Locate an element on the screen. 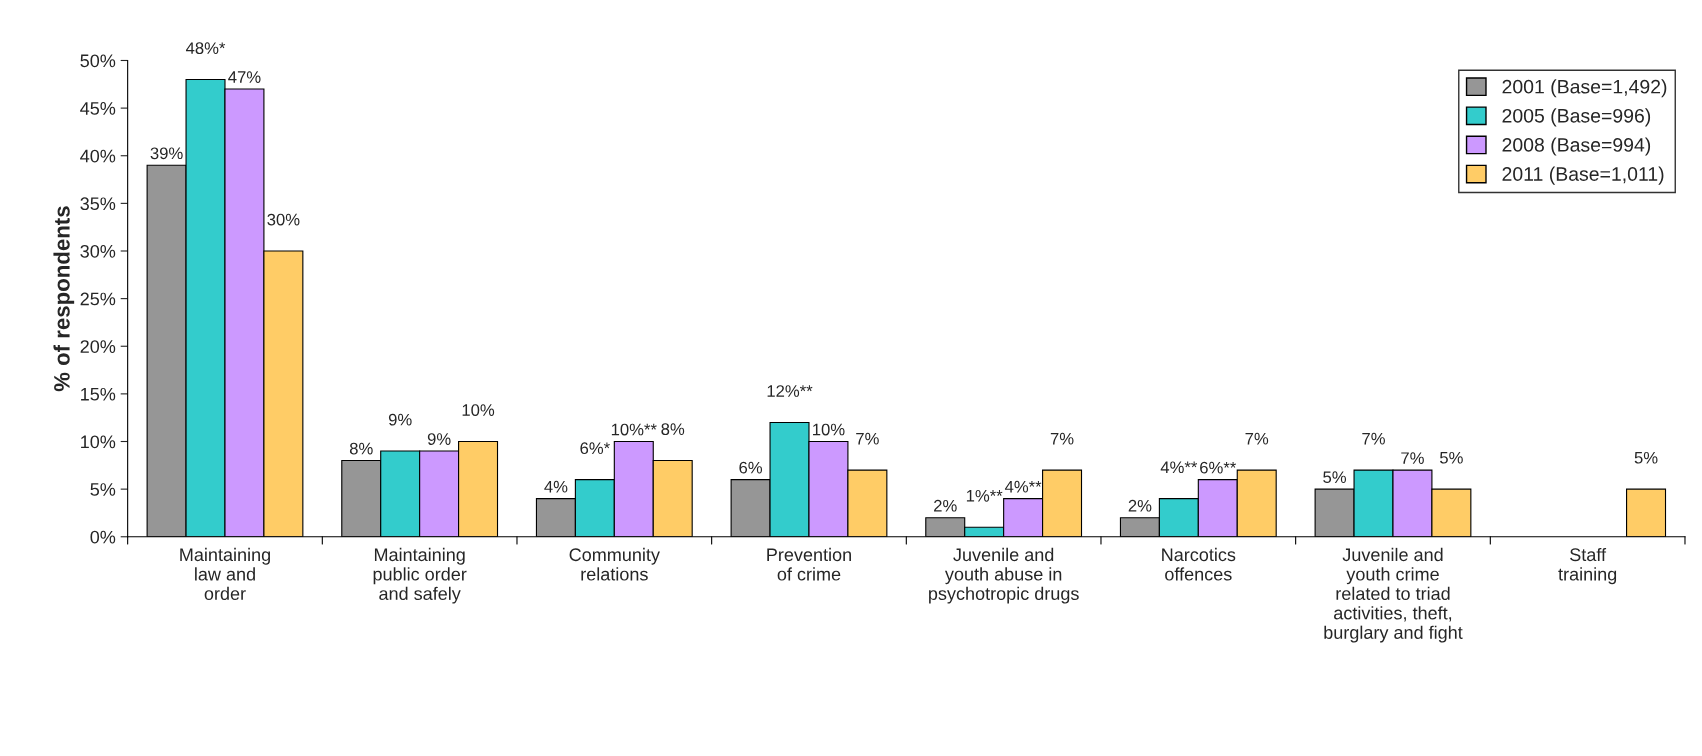 The height and width of the screenshot is (756, 1702). y-tick-label: 15% is located at coordinates (98, 394).